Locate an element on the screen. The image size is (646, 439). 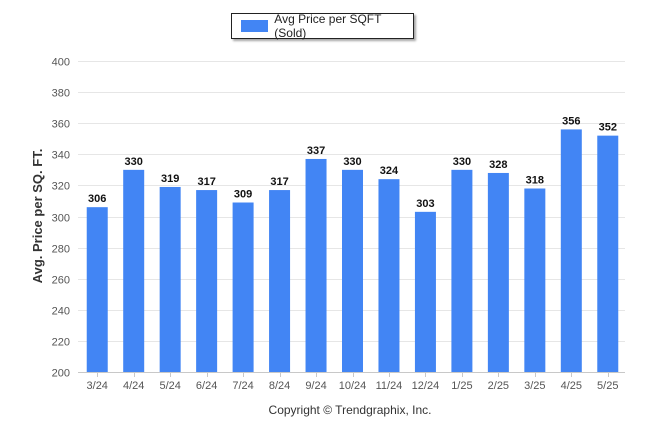
data-label: 319 is located at coordinates (170, 179).